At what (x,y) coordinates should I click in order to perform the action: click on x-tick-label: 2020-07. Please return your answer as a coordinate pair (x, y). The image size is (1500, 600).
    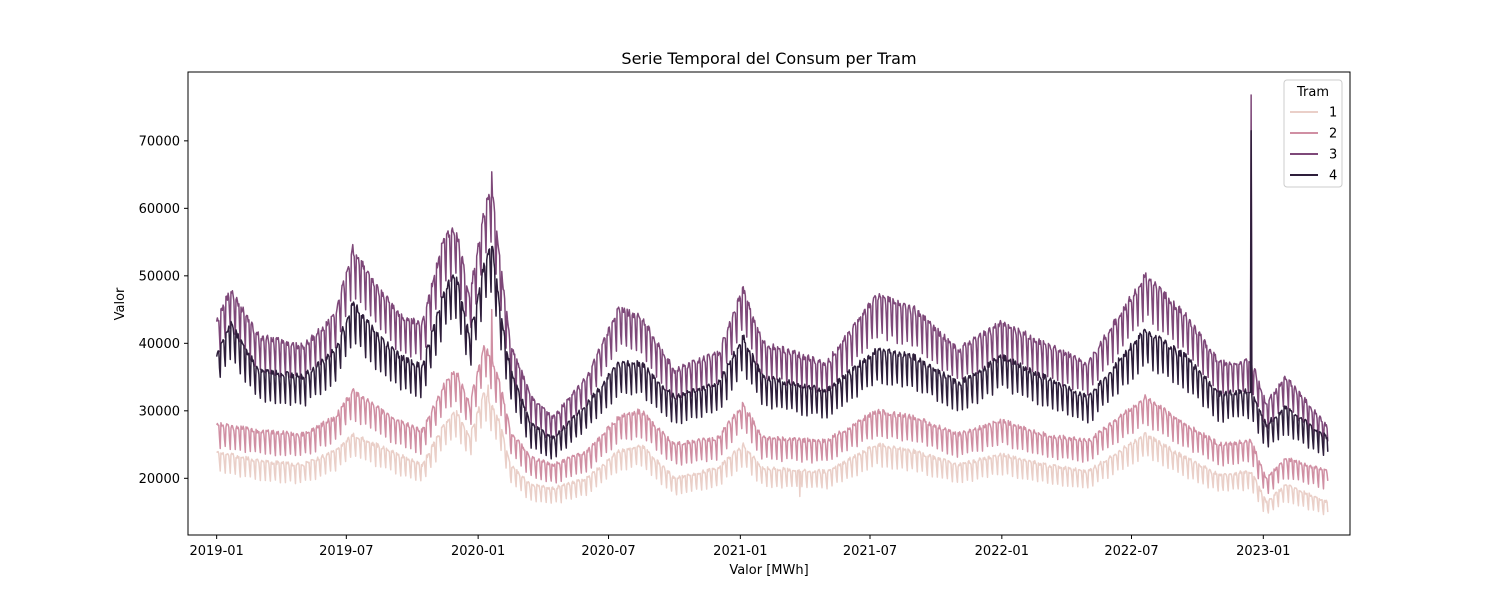
    Looking at the image, I should click on (608, 551).